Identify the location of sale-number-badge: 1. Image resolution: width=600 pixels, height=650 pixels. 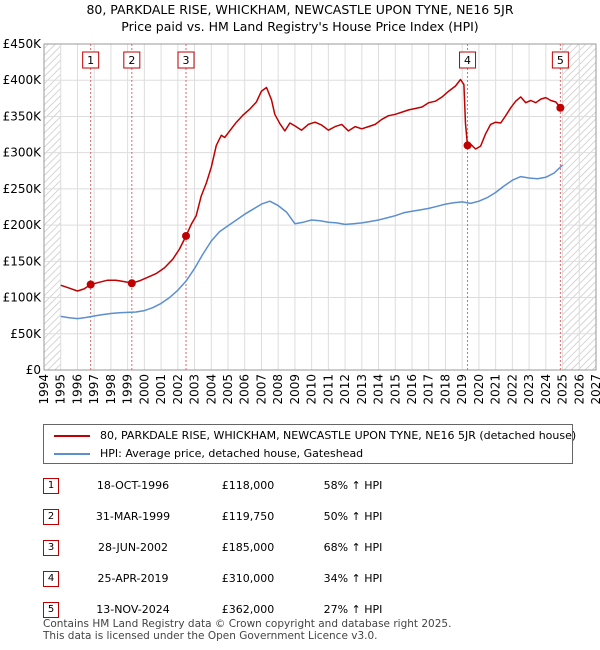
(51, 485).